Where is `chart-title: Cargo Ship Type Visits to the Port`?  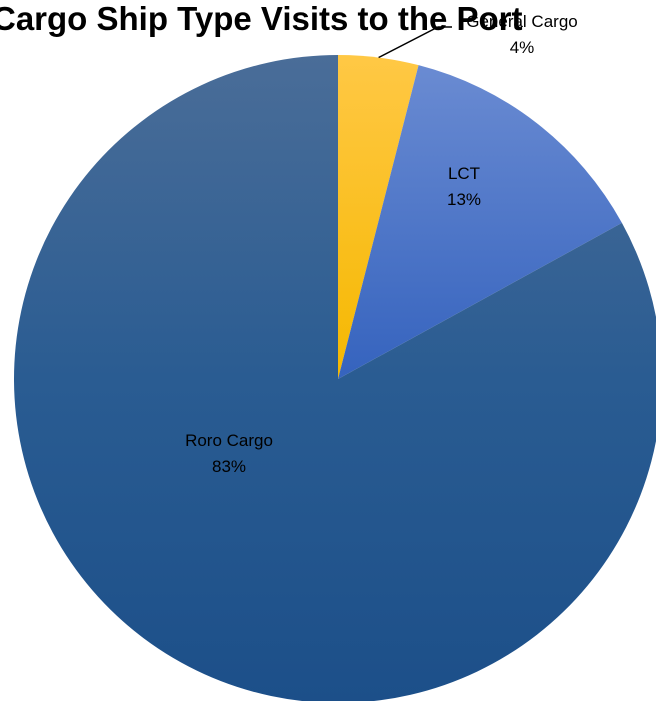
chart-title: Cargo Ship Type Visits to the Port is located at coordinates (261, 18).